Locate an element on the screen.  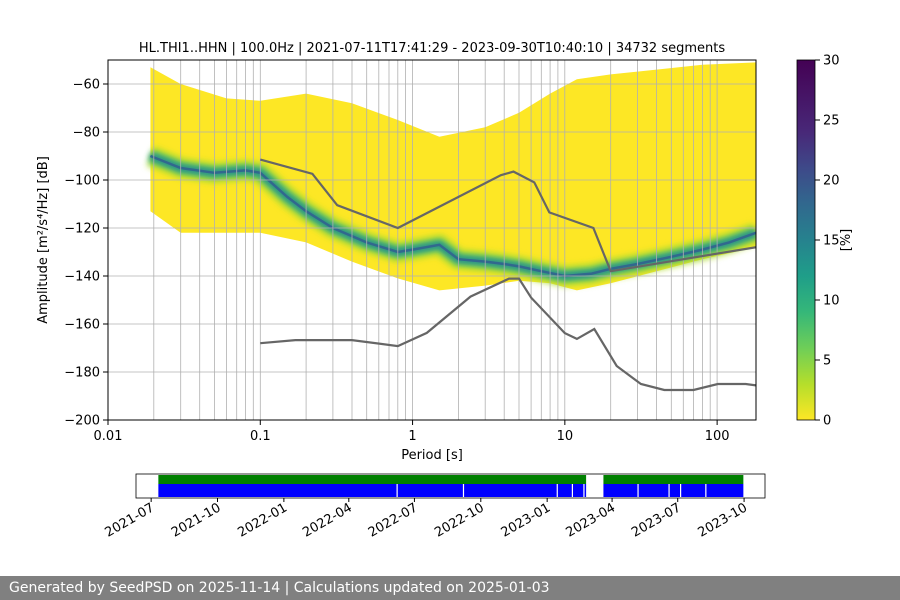
colorbar-tick-label: 5 is located at coordinates (827, 361).